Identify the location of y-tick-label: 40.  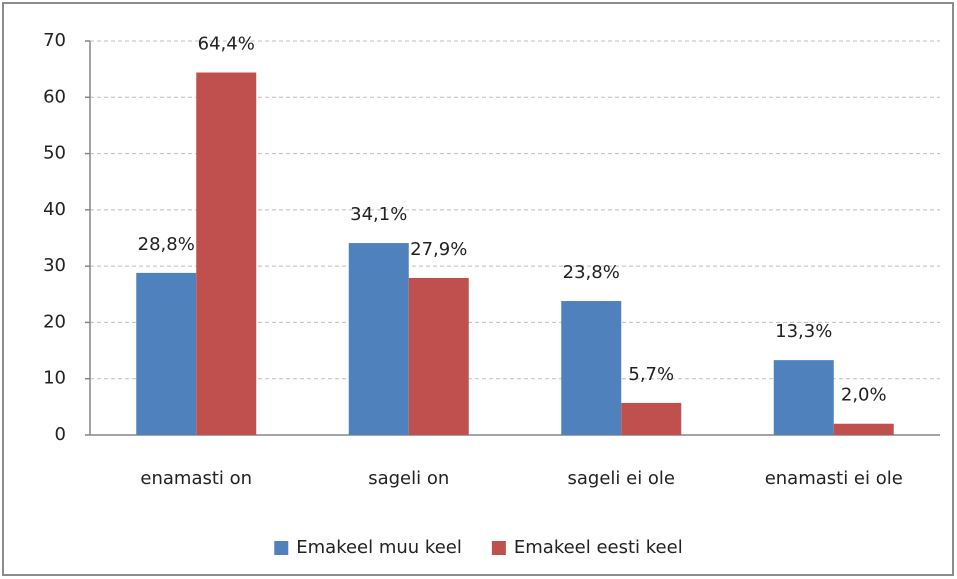
(54, 209).